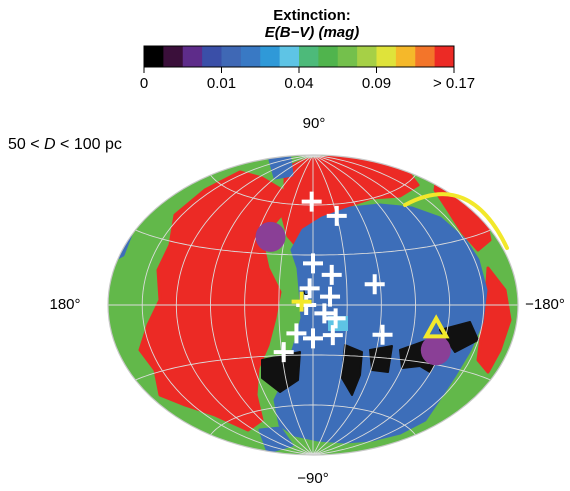 Image resolution: width=570 pixels, height=491 pixels. What do you see at coordinates (436, 326) in the screenshot?
I see `yellow-triangle-marker` at bounding box center [436, 326].